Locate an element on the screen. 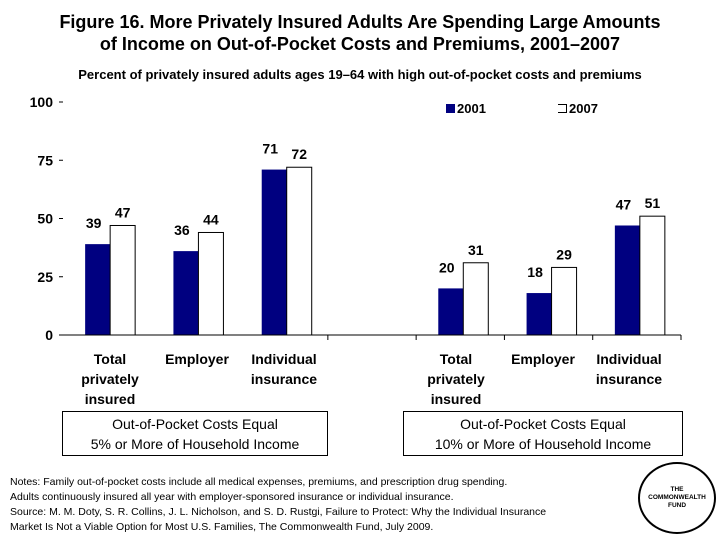 Image resolution: width=720 pixels, height=540 pixels. data-label-2007: 31 is located at coordinates (476, 250).